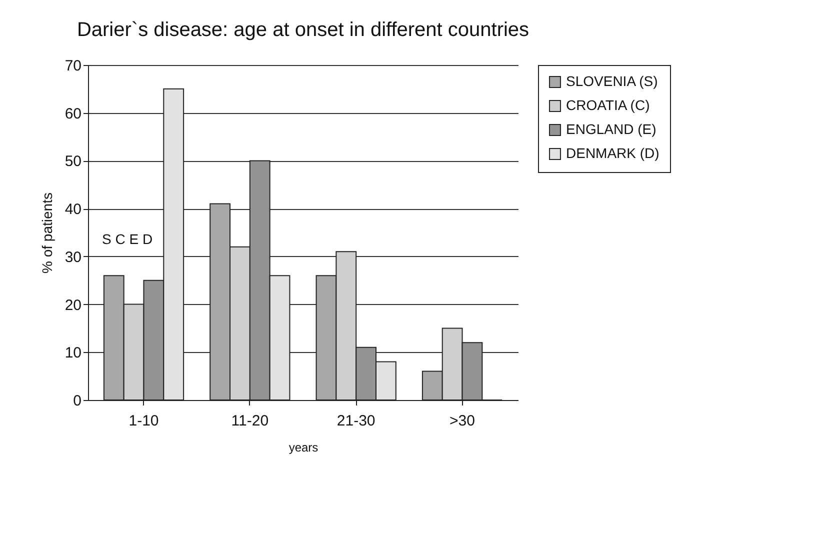 Image resolution: width=813 pixels, height=559 pixels. I want to click on chart-title: Darier`s disease: age at onset in different countries, so click(303, 30).